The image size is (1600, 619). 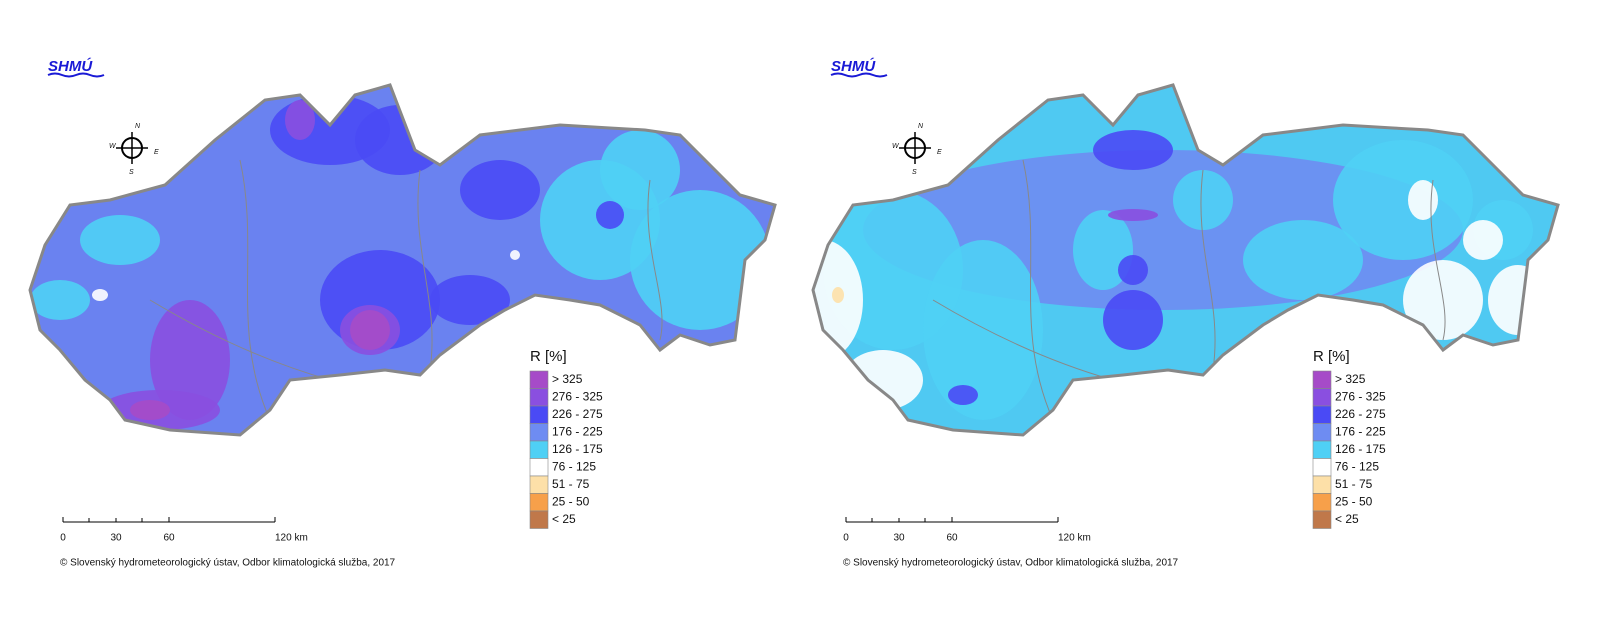 I want to click on logo-waves, so click(x=76, y=75).